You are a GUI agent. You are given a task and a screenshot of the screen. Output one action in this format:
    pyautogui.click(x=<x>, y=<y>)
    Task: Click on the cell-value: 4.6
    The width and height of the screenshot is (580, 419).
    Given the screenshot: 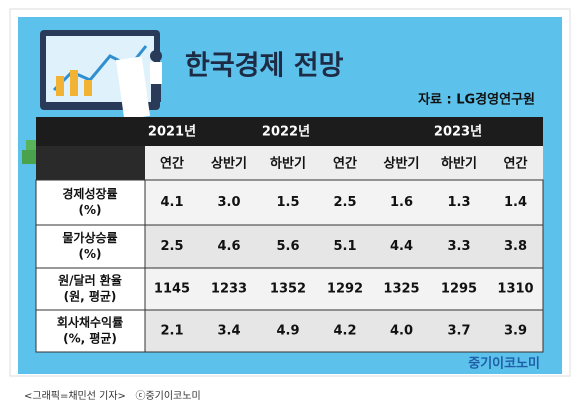 What is the action you would take?
    pyautogui.click(x=228, y=246)
    